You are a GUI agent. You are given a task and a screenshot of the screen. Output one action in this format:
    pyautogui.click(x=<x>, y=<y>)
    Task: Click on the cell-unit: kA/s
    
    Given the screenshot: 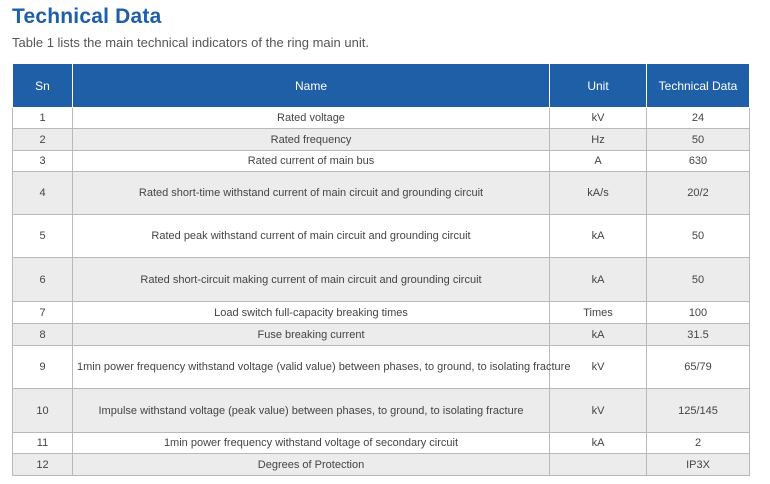 What is the action you would take?
    pyautogui.click(x=598, y=193)
    